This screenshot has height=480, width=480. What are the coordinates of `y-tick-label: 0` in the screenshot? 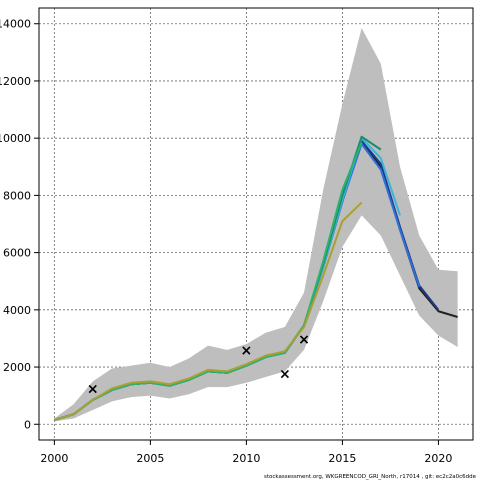 It's located at (27, 424).